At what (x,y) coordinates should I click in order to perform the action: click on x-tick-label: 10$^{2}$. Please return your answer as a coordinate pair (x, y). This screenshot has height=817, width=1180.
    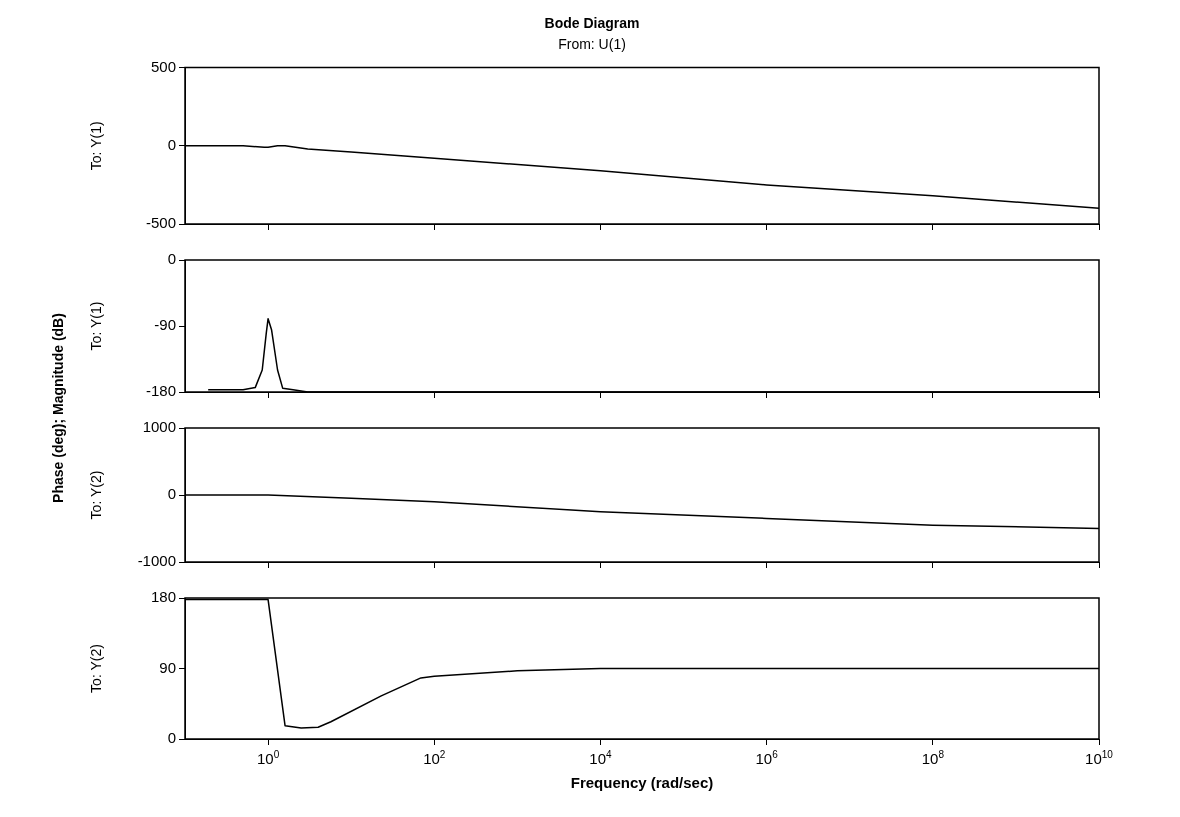
    Looking at the image, I should click on (434, 758).